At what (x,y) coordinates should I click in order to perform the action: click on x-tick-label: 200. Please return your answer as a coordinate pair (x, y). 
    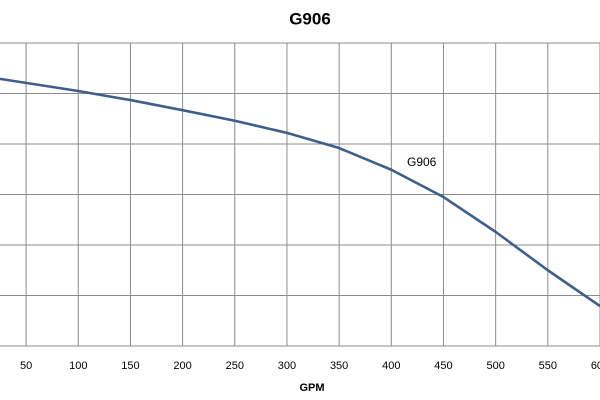
    Looking at the image, I should click on (182, 366).